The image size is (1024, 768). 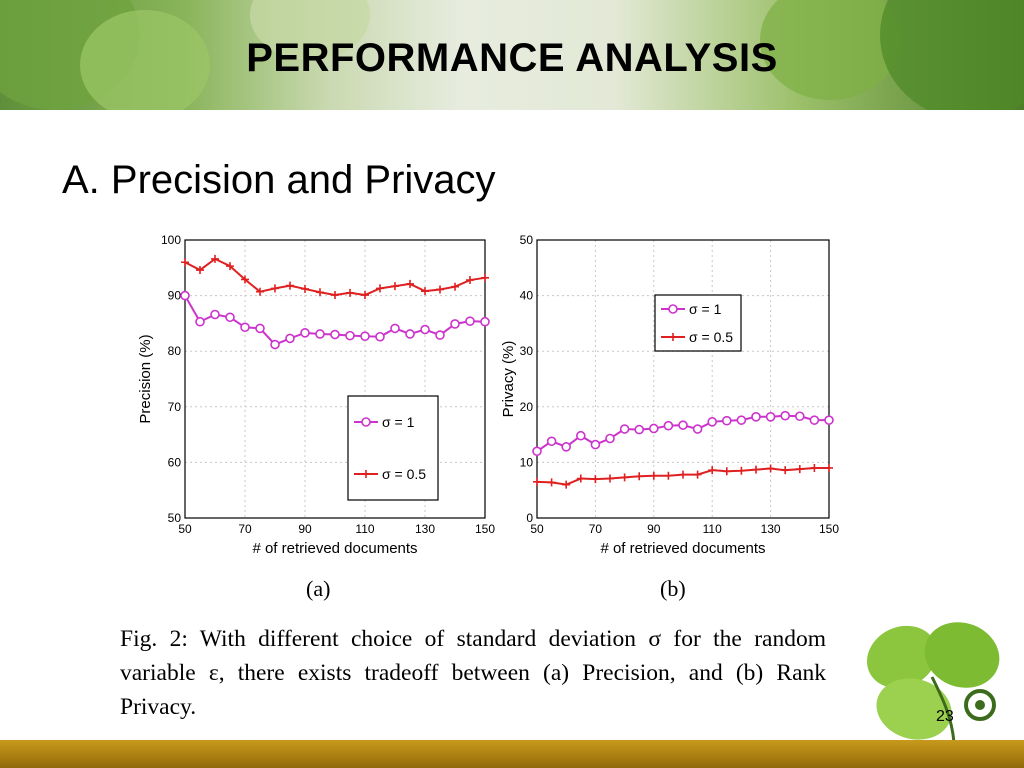 I want to click on x-tick-label: 90, so click(x=305, y=529).